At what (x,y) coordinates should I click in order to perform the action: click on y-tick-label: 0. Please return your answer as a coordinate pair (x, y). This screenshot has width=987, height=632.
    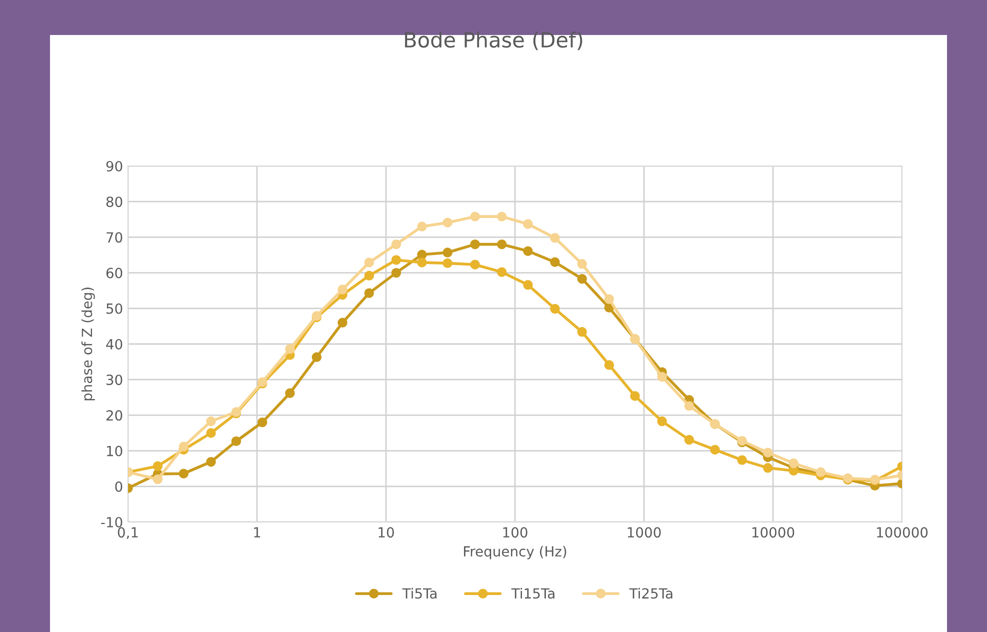
    Looking at the image, I should click on (118, 486).